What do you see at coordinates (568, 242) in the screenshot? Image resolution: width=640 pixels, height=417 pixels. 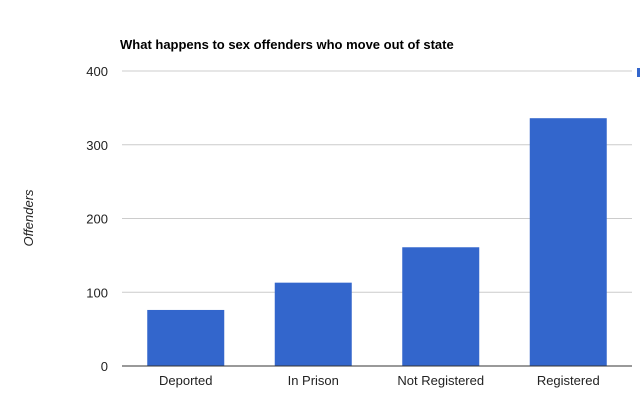 I see `bar-registered` at bounding box center [568, 242].